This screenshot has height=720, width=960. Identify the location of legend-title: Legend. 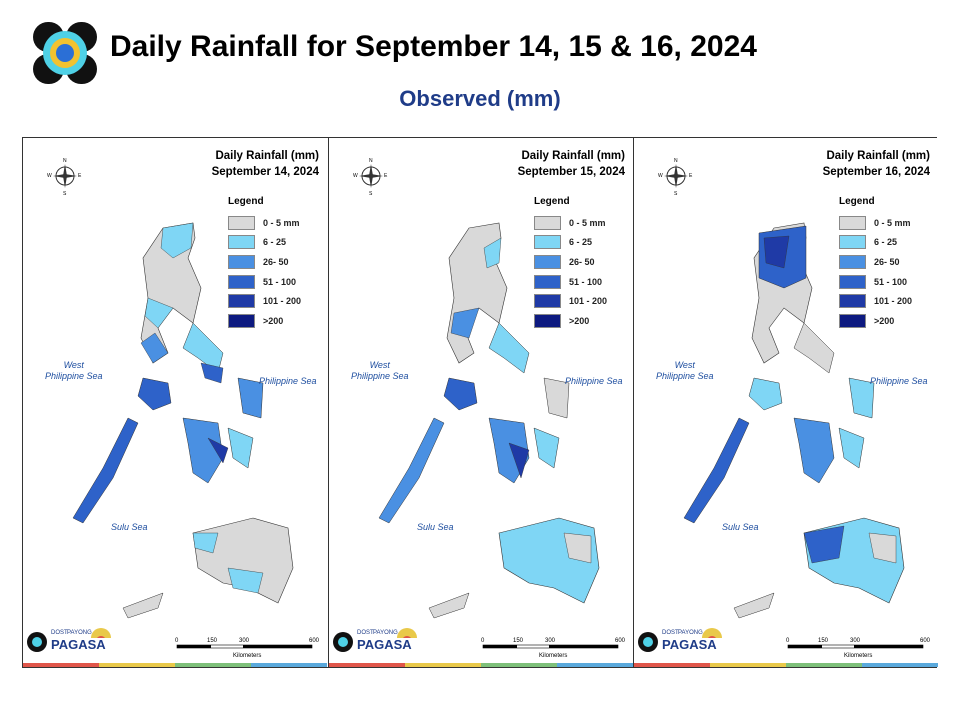
(246, 201).